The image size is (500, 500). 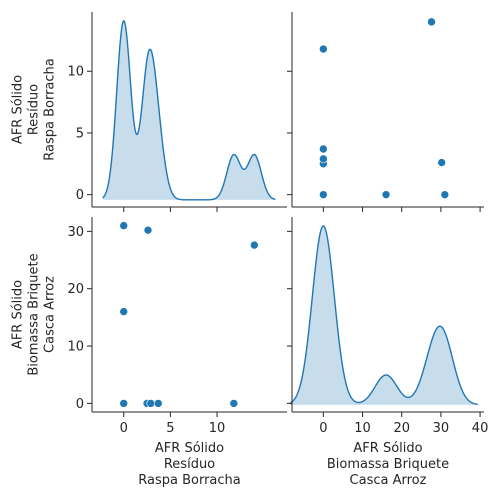 What do you see at coordinates (388, 480) in the screenshot?
I see `x-axis-label-1-line-2: Casca Arroz` at bounding box center [388, 480].